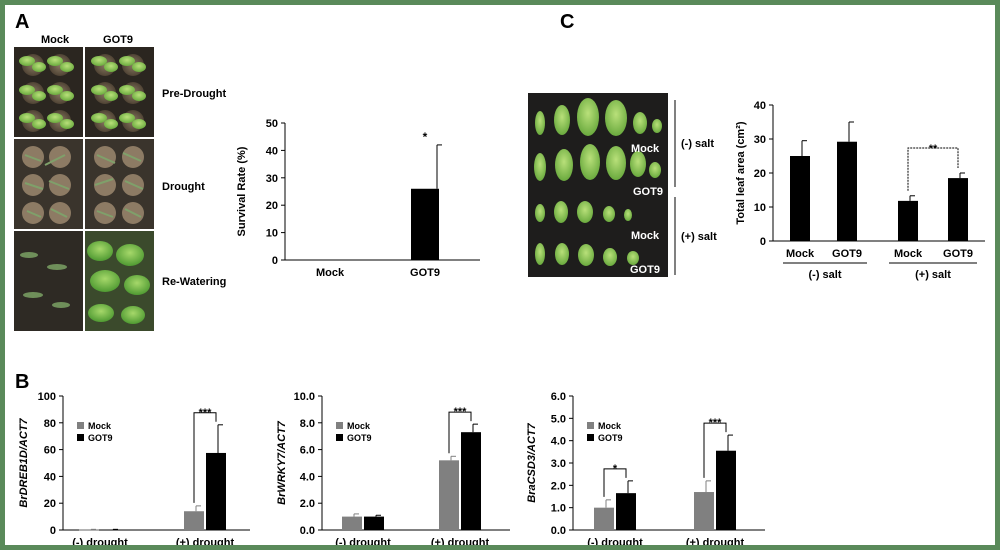  Describe the element at coordinates (558, 464) in the screenshot. I see `y-tick-label: 3.0` at that location.